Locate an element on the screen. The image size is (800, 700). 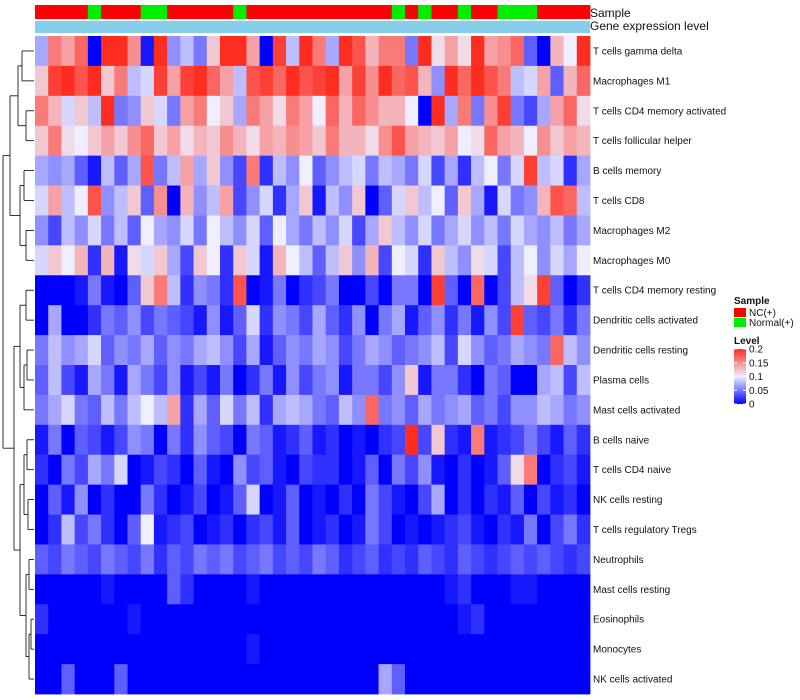
expression-annotation-label: Gene expression level is located at coordinates (649, 26).